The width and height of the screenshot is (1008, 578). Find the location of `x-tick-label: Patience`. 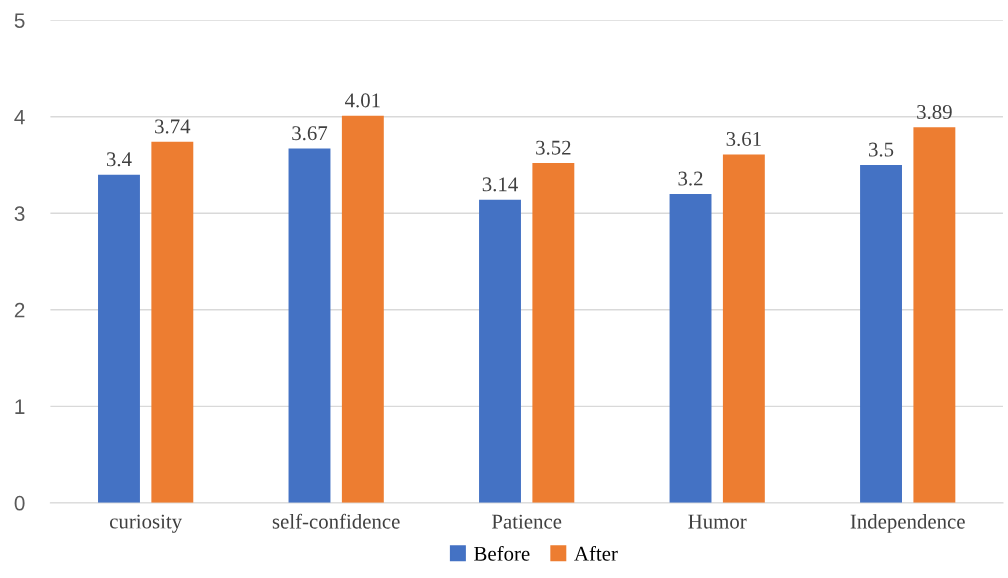

x-tick-label: Patience is located at coordinates (526, 521).